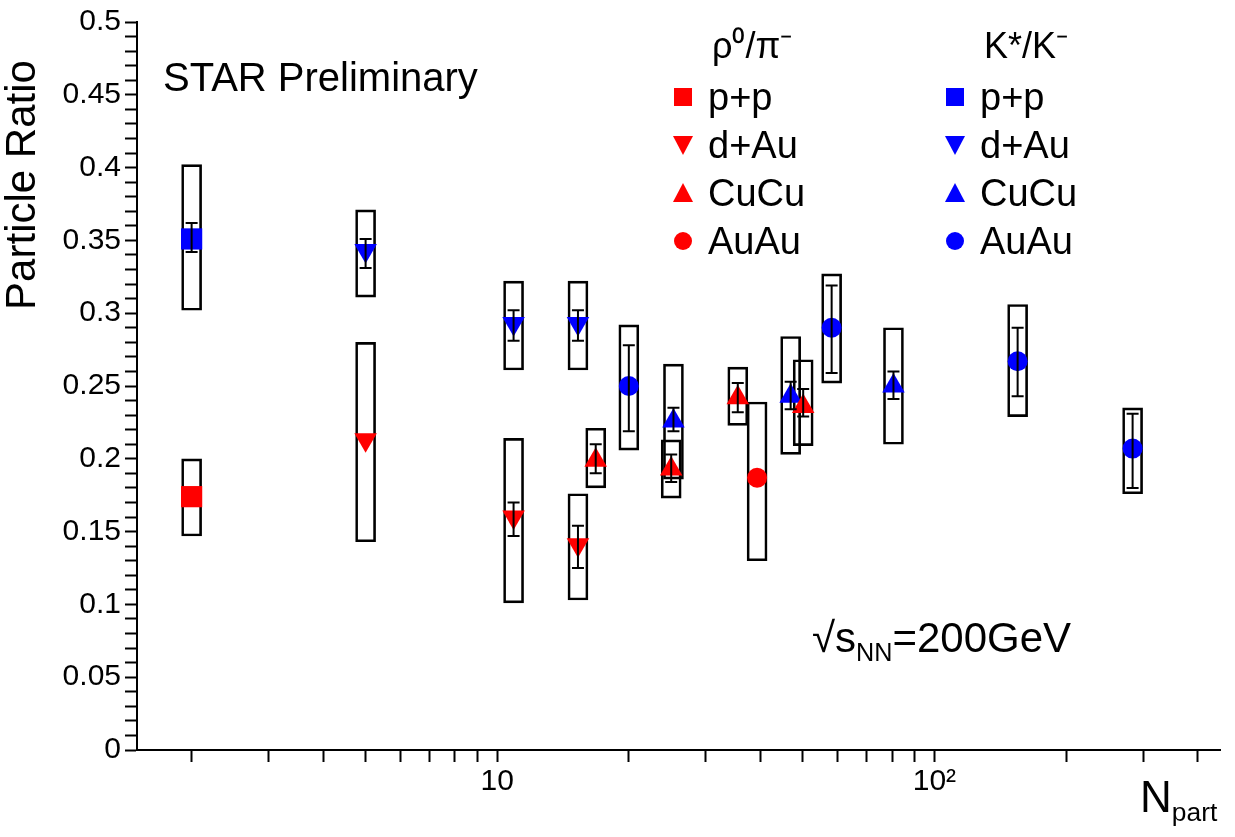  Describe the element at coordinates (100, 311) in the screenshot. I see `y-tick-label: 0.3` at that location.